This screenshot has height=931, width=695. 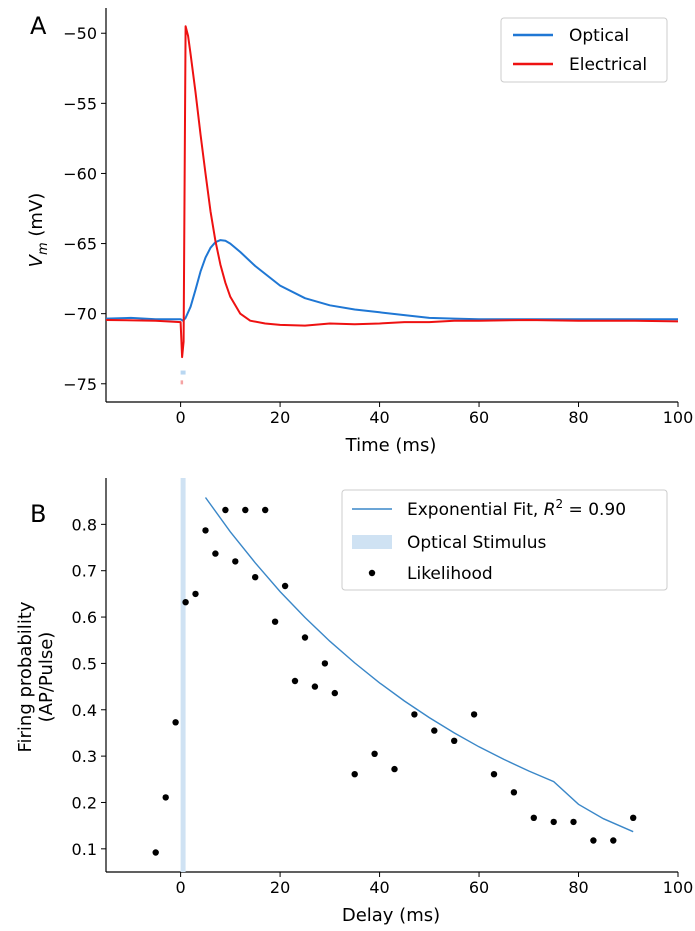 I want to click on panel-a-series-optical-line, so click(x=391, y=280).